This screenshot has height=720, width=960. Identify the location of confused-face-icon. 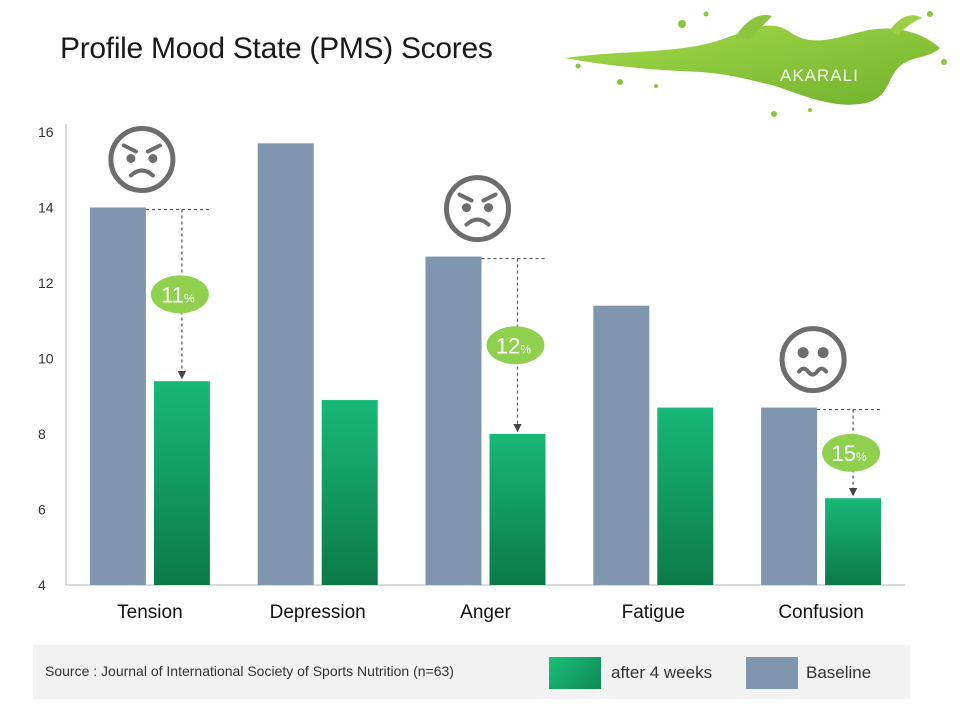
(813, 360).